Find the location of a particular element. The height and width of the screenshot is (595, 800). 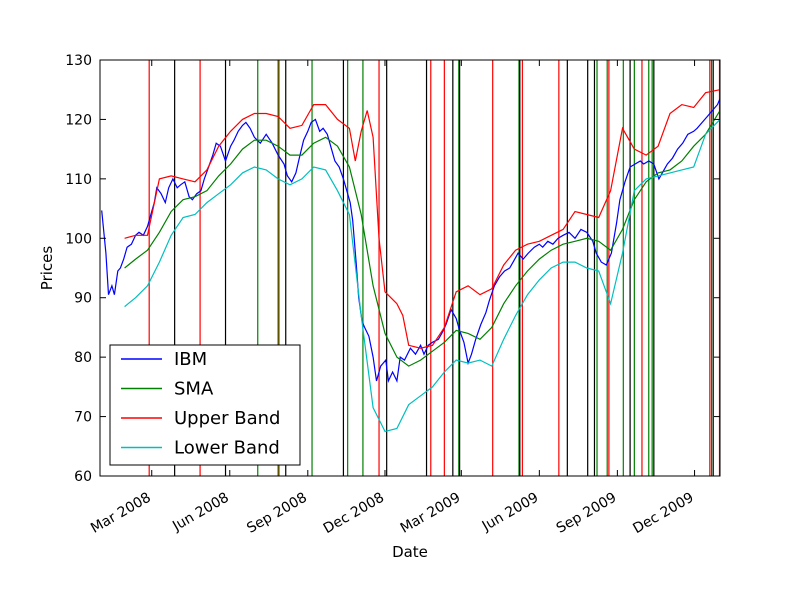

x-axis-title: Date is located at coordinates (410, 552).